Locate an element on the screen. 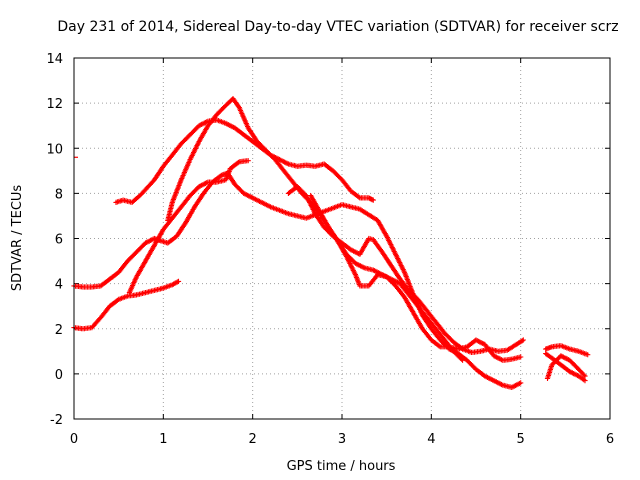 The height and width of the screenshot is (480, 640). series-track-h is located at coordinates (567, 350).